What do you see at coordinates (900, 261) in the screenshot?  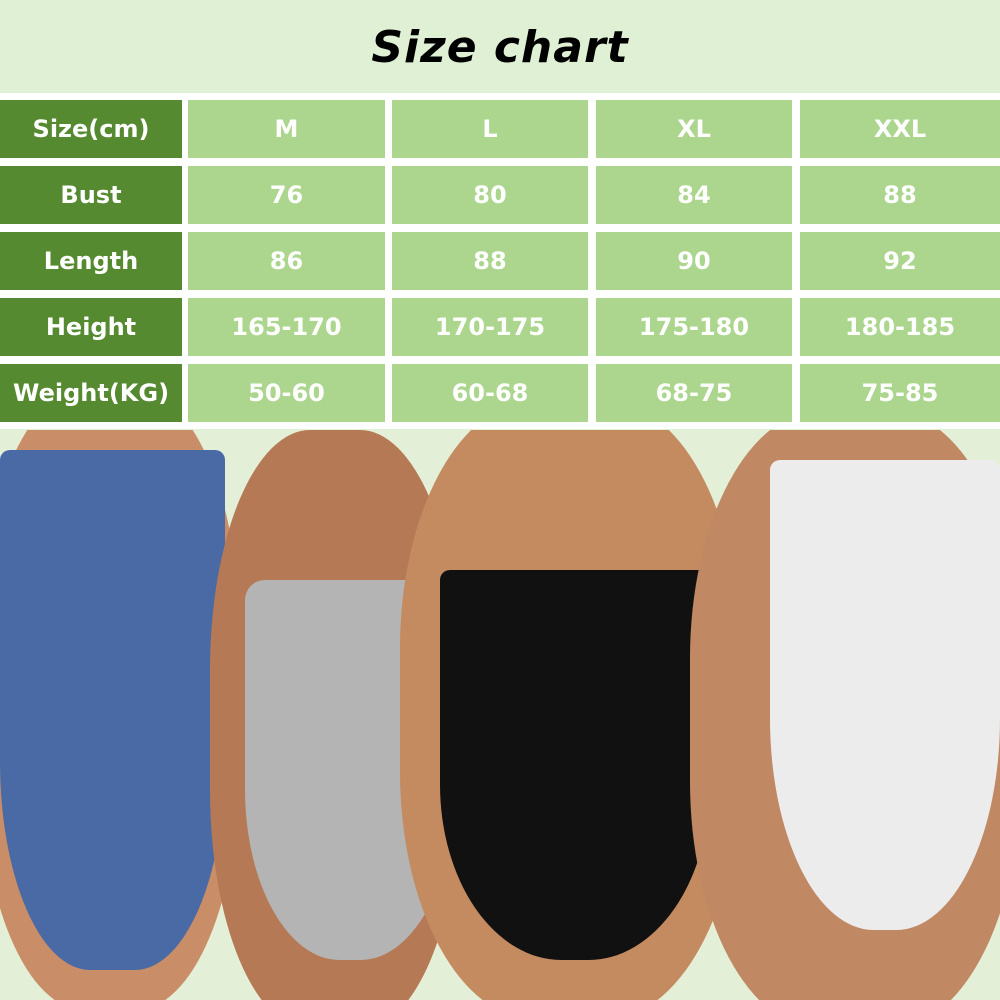 I see `table-cell: 92` at bounding box center [900, 261].